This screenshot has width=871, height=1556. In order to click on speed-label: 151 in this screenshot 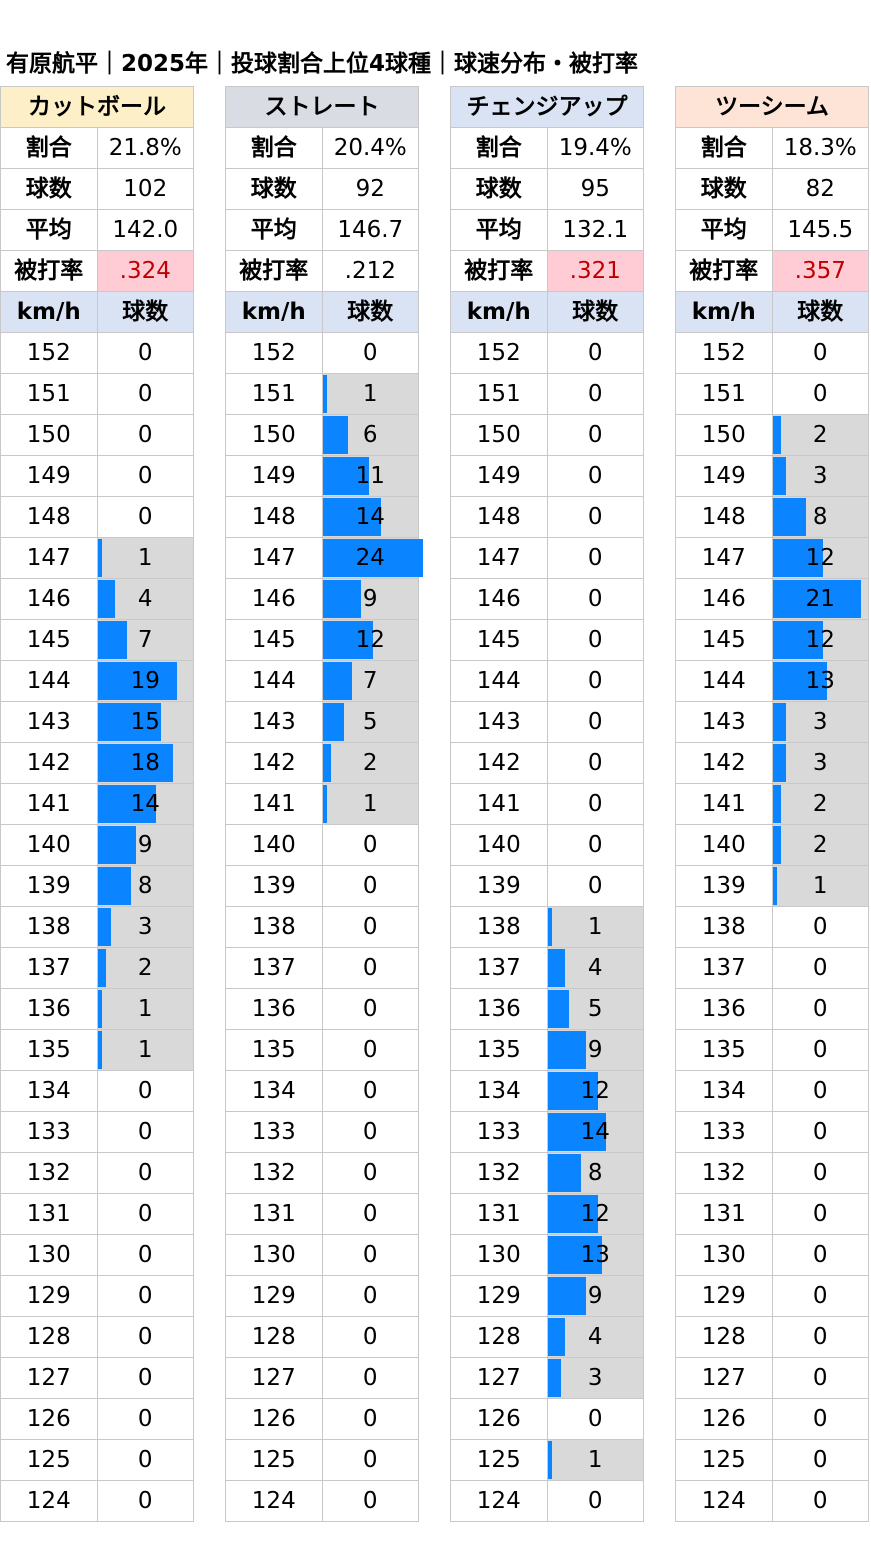, I will do `click(499, 394)`.